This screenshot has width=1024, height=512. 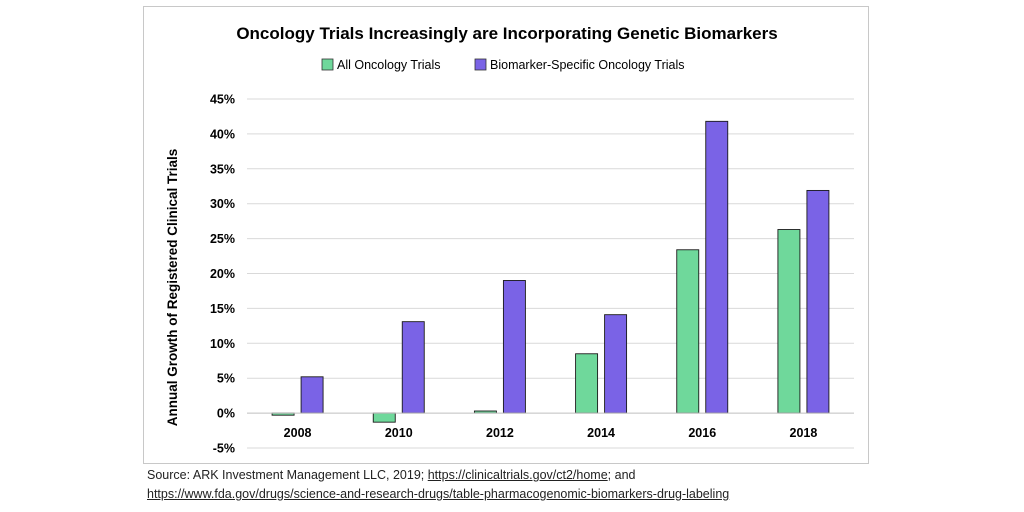 What do you see at coordinates (500, 433) in the screenshot?
I see `x-tick-label: 2012` at bounding box center [500, 433].